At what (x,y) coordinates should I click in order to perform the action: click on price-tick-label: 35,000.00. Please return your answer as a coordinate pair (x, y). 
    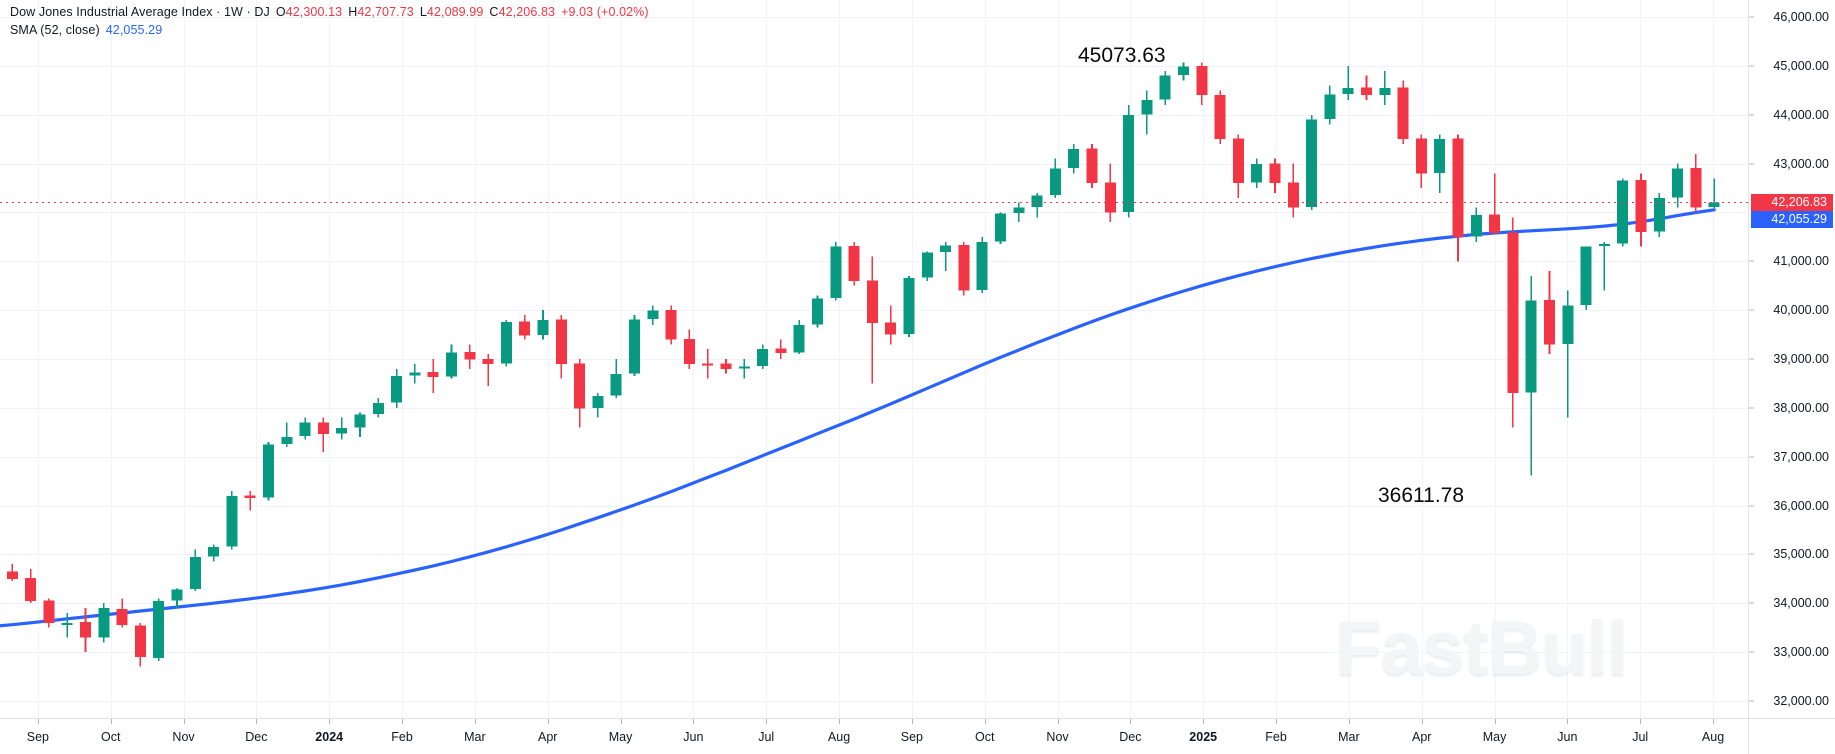
    Looking at the image, I should click on (1801, 554).